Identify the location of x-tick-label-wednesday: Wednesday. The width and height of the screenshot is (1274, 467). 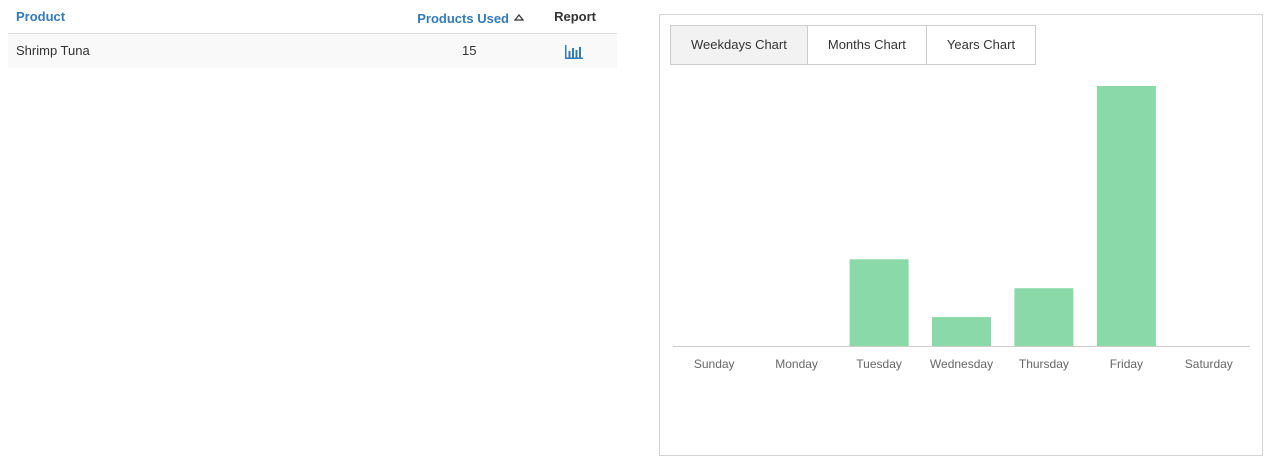
(961, 364).